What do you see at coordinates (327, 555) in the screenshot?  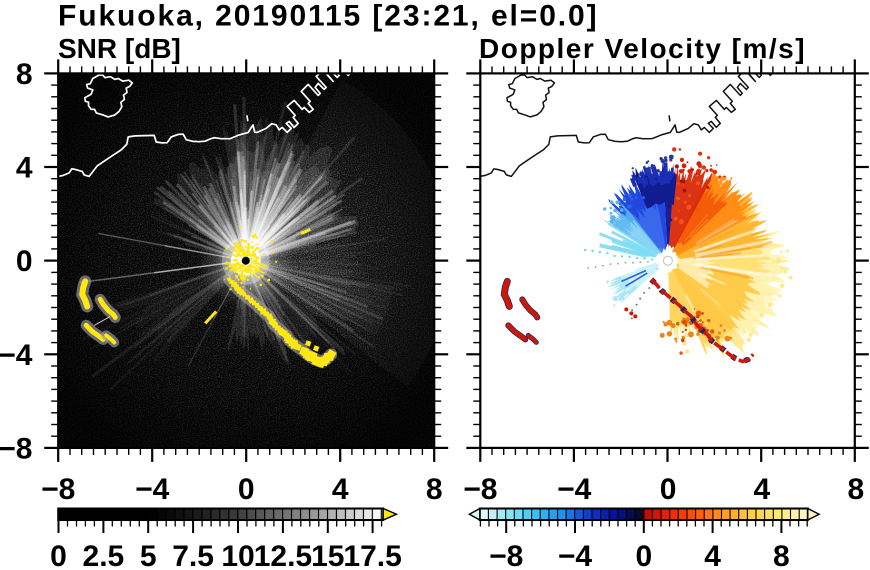 I see `svg-text: 15` at bounding box center [327, 555].